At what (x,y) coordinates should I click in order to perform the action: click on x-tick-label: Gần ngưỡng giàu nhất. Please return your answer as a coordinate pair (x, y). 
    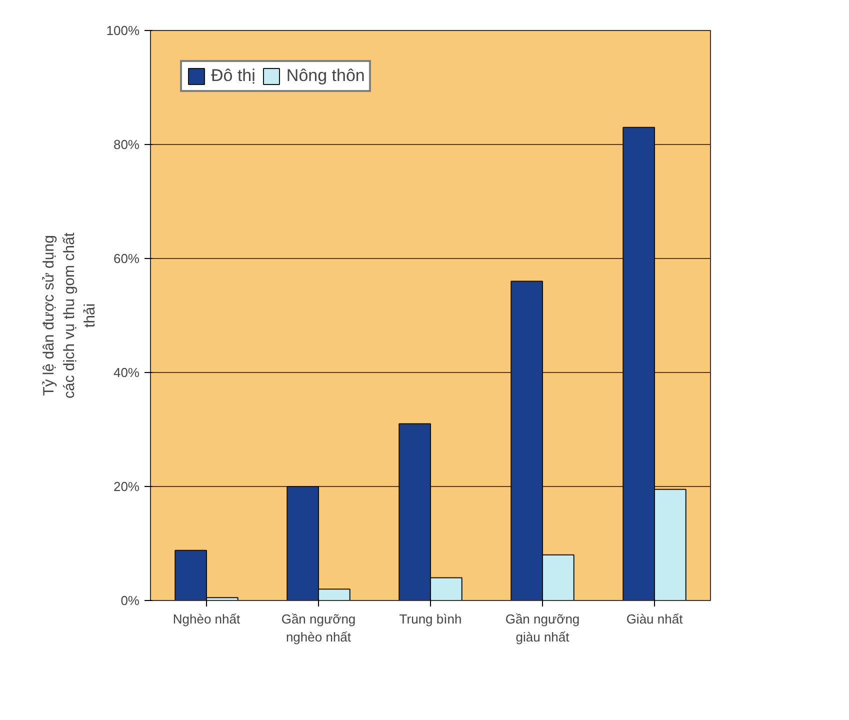
    Looking at the image, I should click on (542, 628).